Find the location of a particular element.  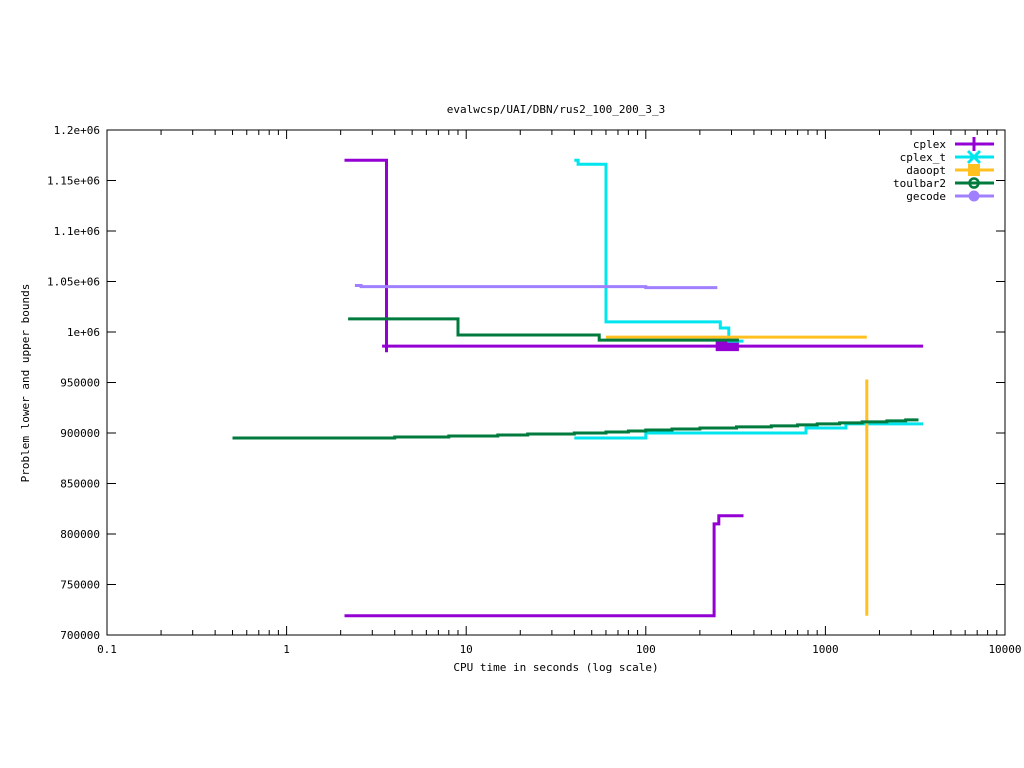

x-tick-label: 100 is located at coordinates (646, 649).